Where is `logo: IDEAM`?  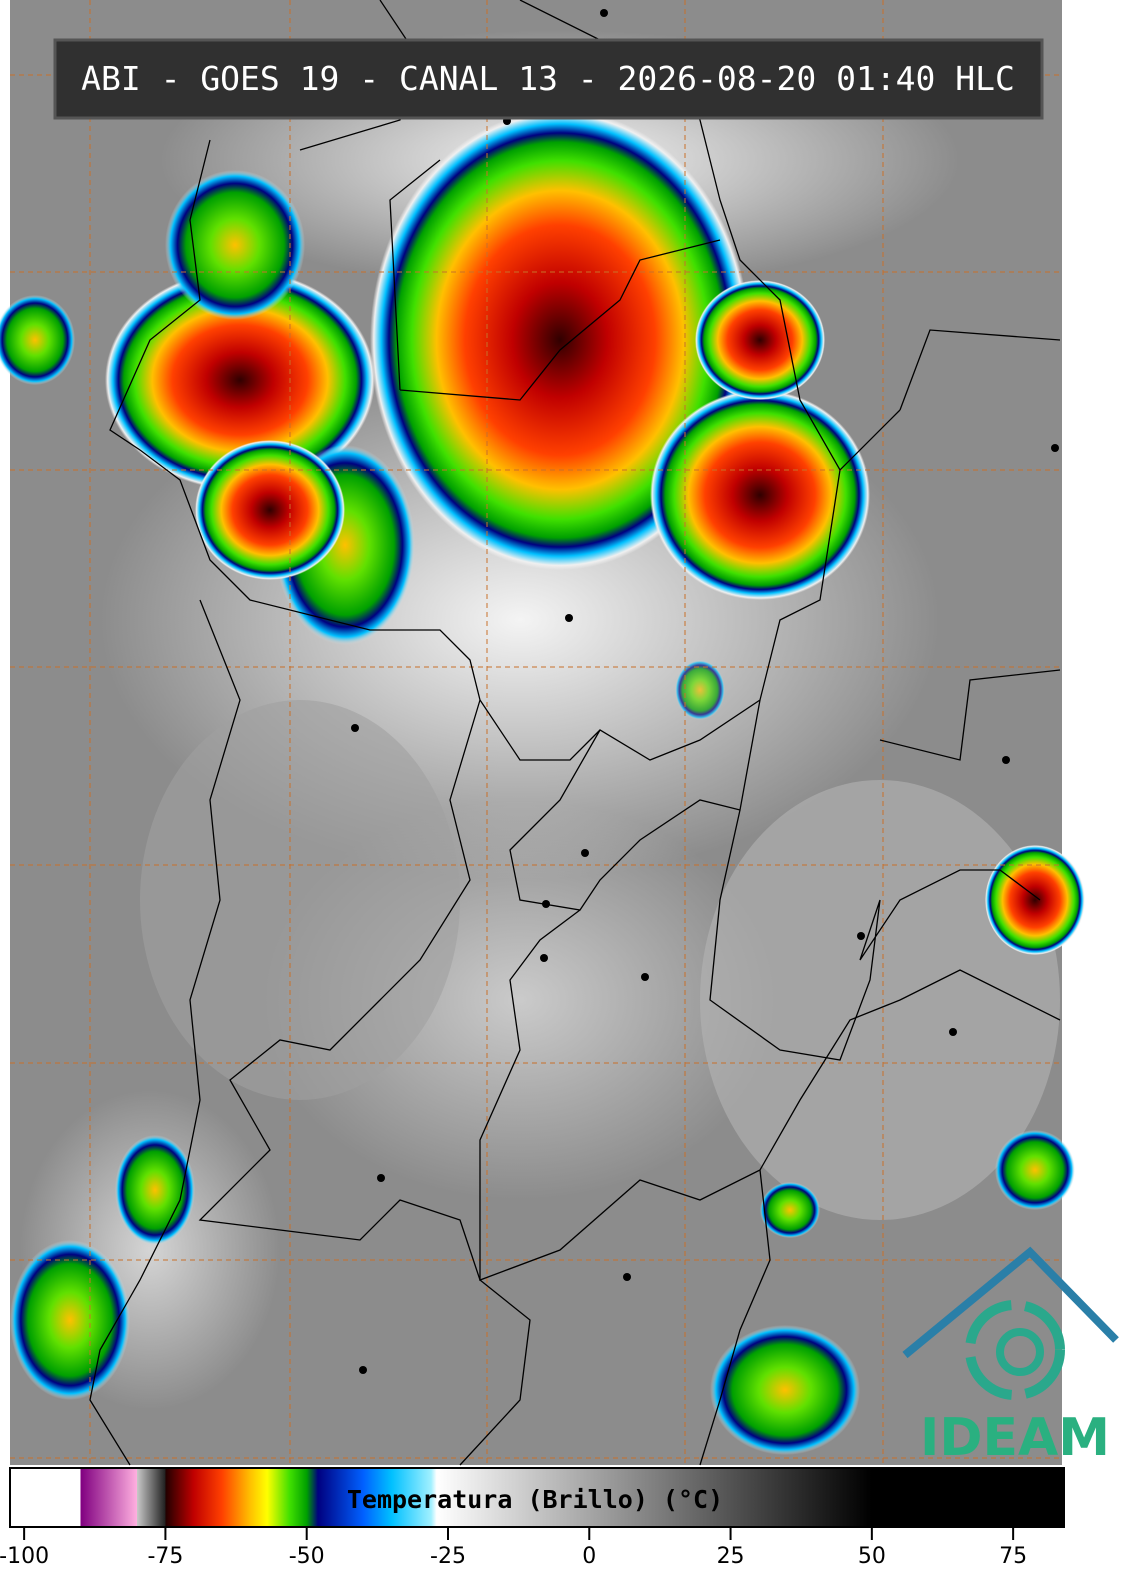 logo: IDEAM is located at coordinates (1010, 1357).